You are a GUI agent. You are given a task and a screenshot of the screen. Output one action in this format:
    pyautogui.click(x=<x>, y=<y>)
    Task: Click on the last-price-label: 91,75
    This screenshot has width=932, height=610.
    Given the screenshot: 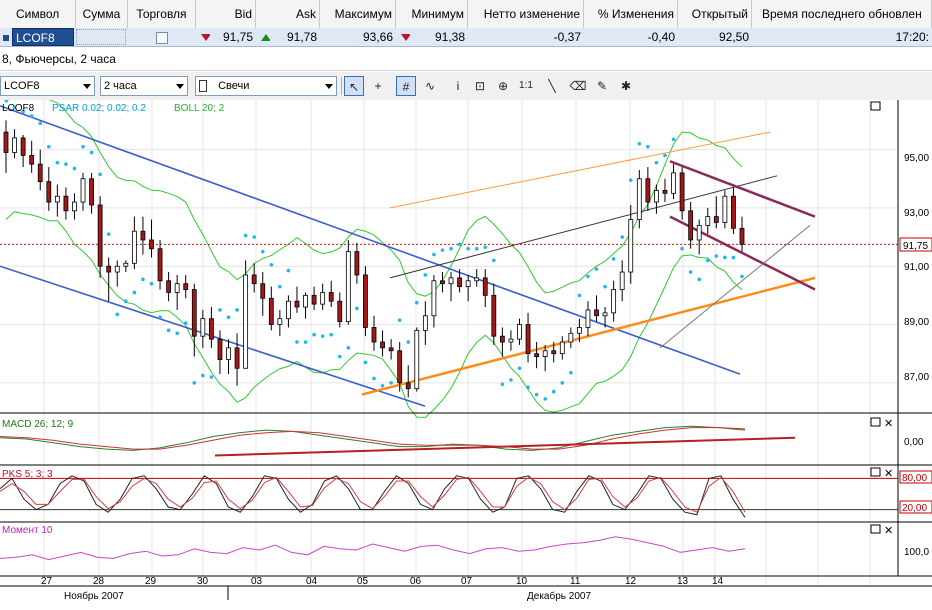 What is the action you would take?
    pyautogui.click(x=915, y=246)
    